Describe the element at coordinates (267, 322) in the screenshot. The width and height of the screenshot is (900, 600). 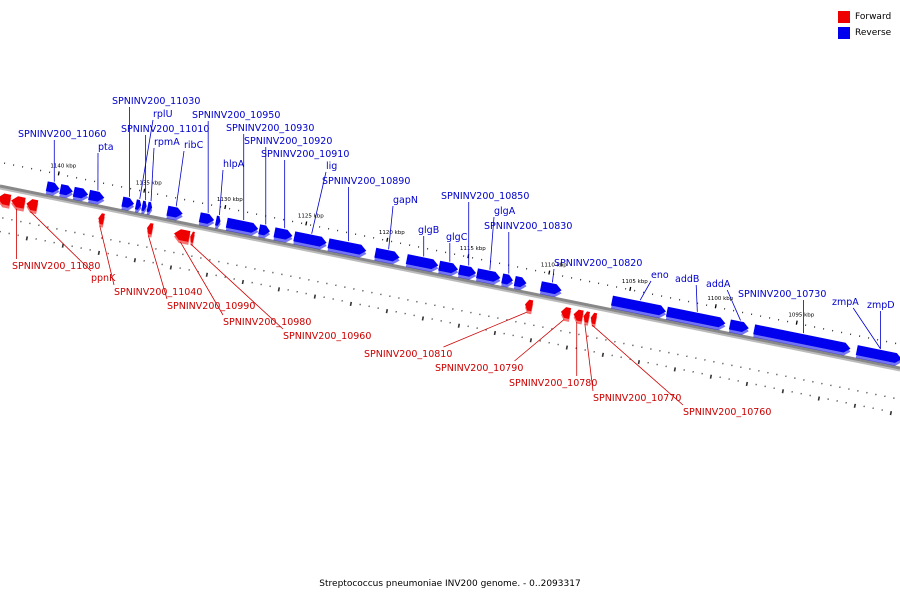
I see `gene-label-bottom: SPNINV200_10980` at that location.